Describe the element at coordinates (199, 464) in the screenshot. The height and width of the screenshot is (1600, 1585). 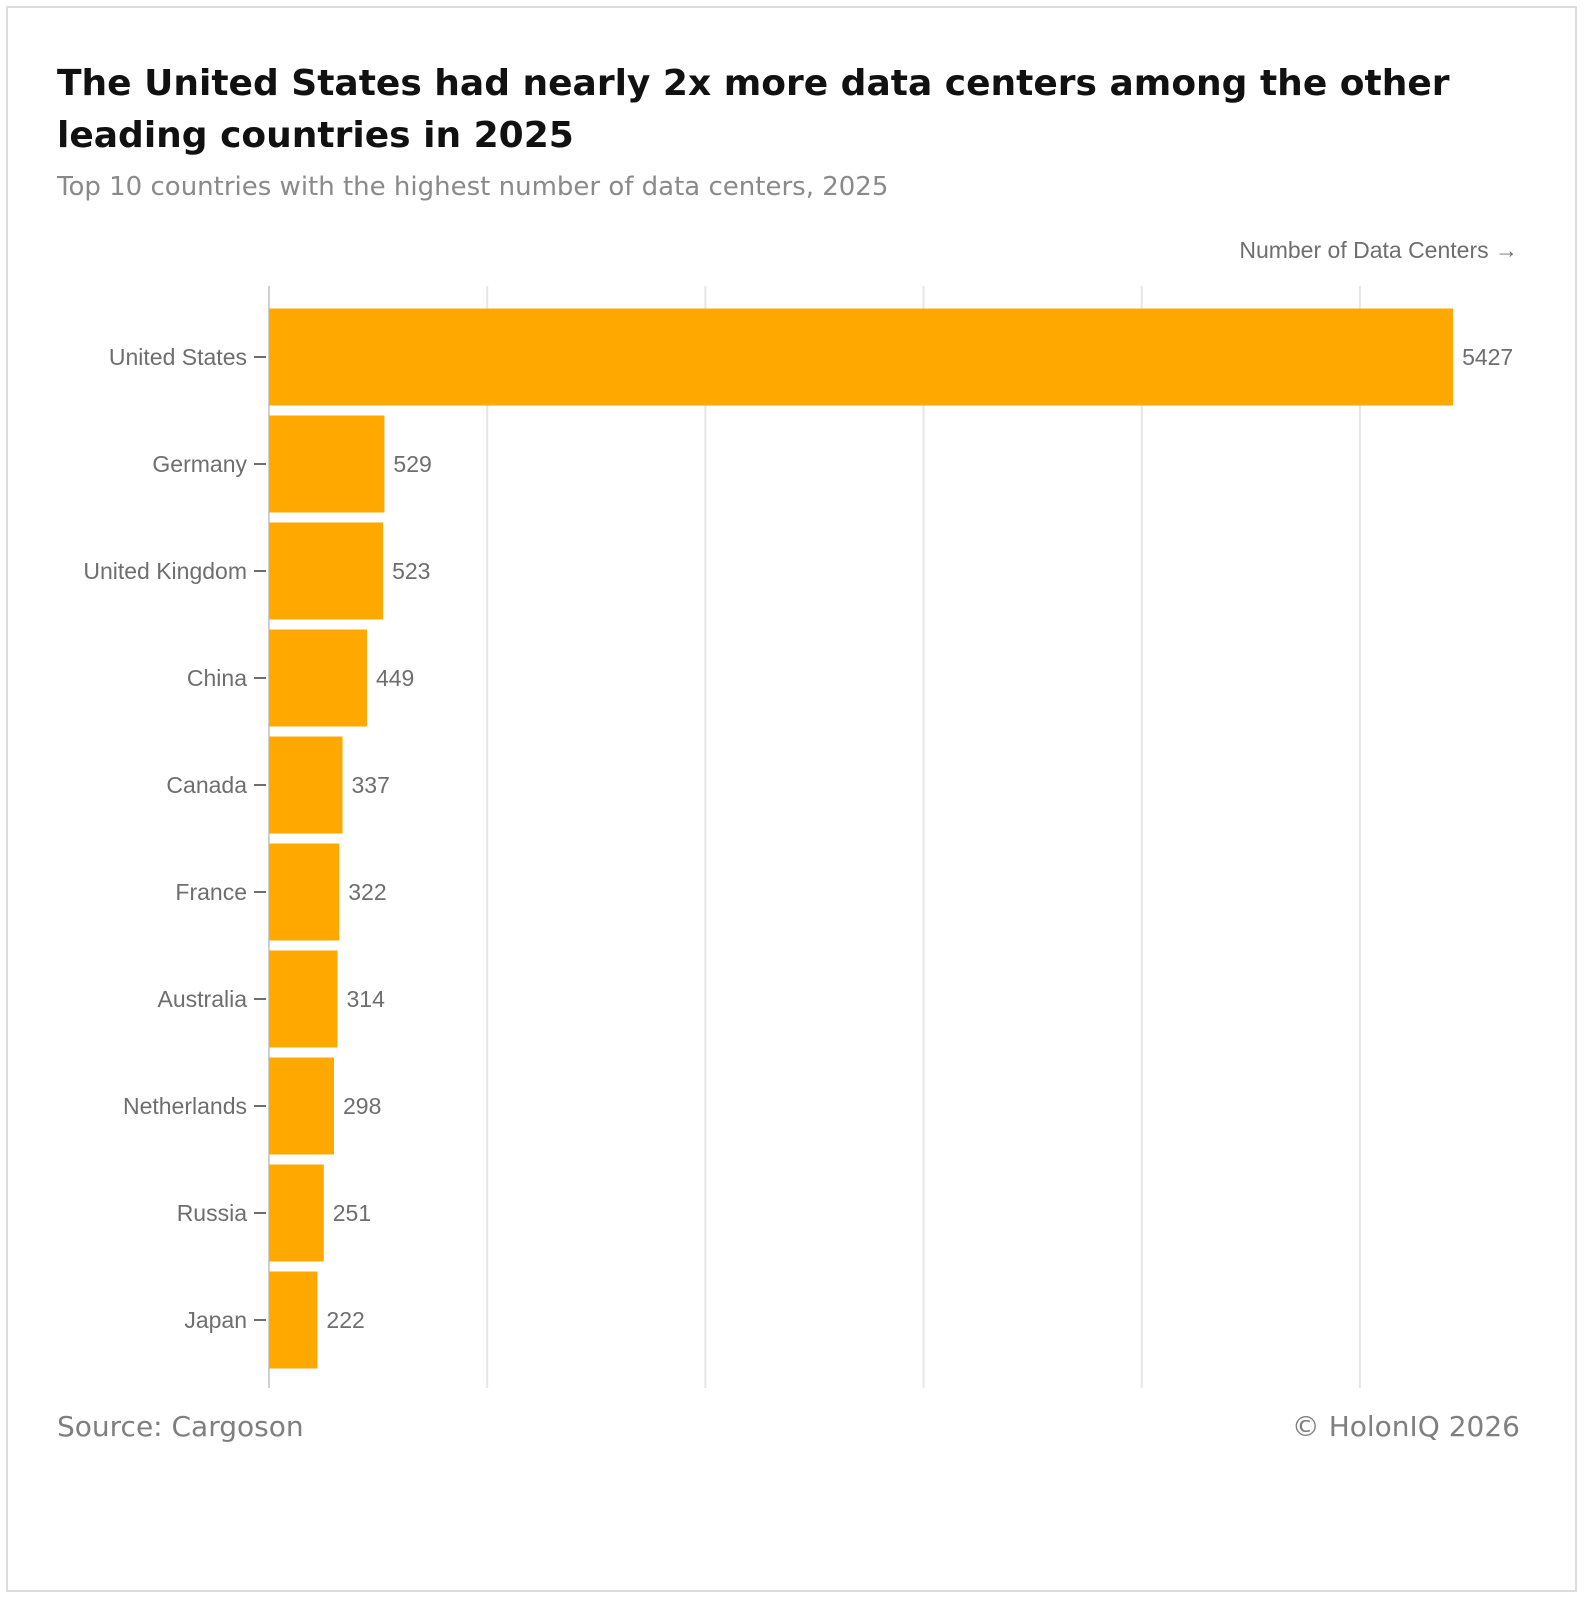
I see `y-tick-label: Germany` at that location.